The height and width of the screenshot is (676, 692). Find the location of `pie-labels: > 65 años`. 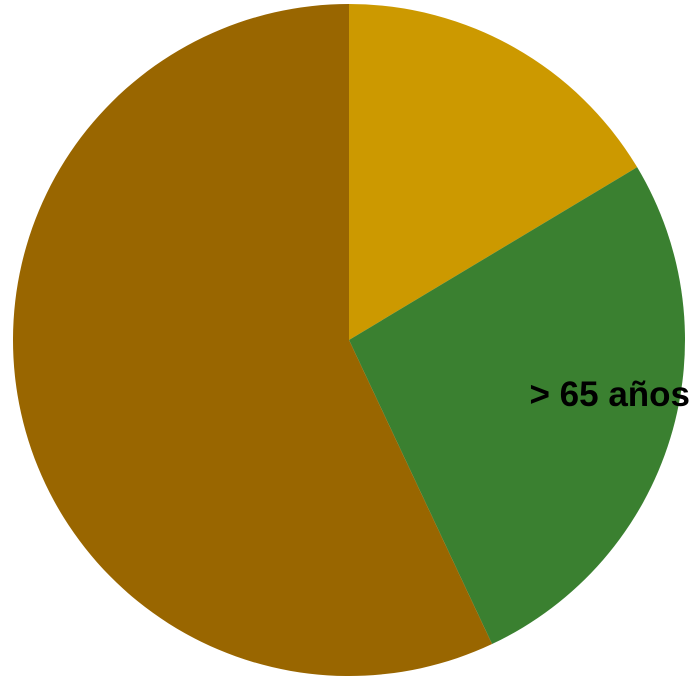

pie-labels: > 65 años is located at coordinates (610, 394).